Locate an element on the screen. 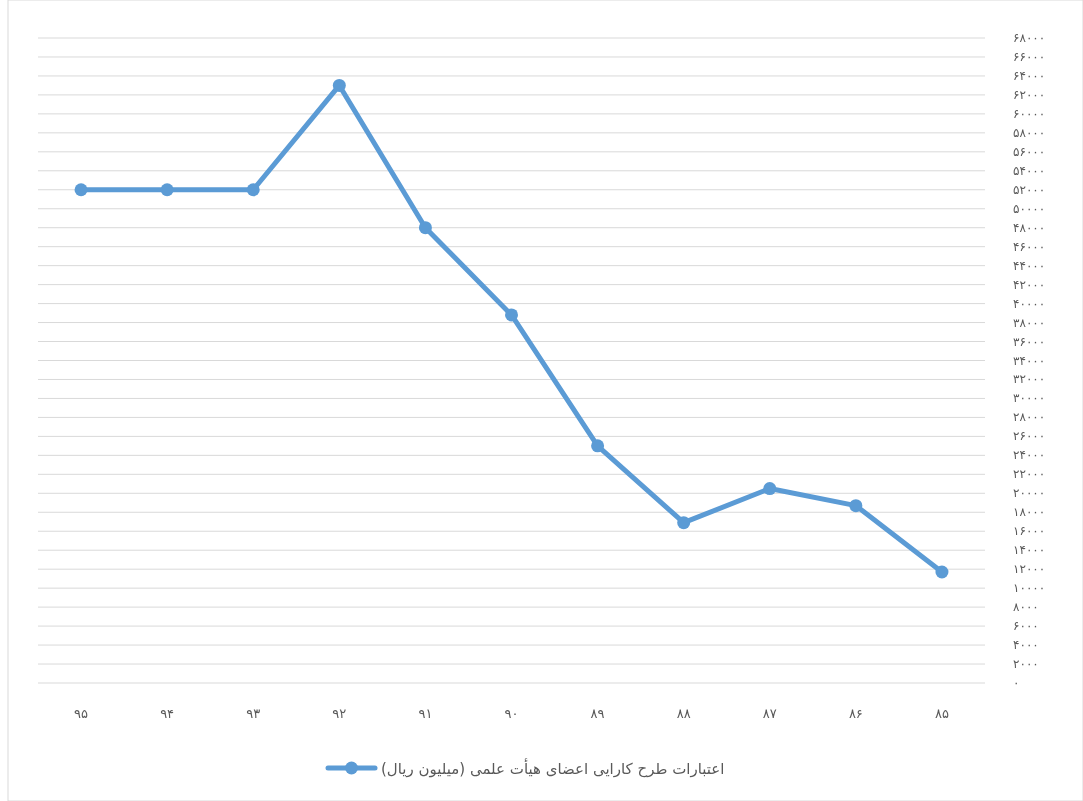 This screenshot has width=1083, height=801. ytick-label: ۶۰۰۰ is located at coordinates (1026, 626).